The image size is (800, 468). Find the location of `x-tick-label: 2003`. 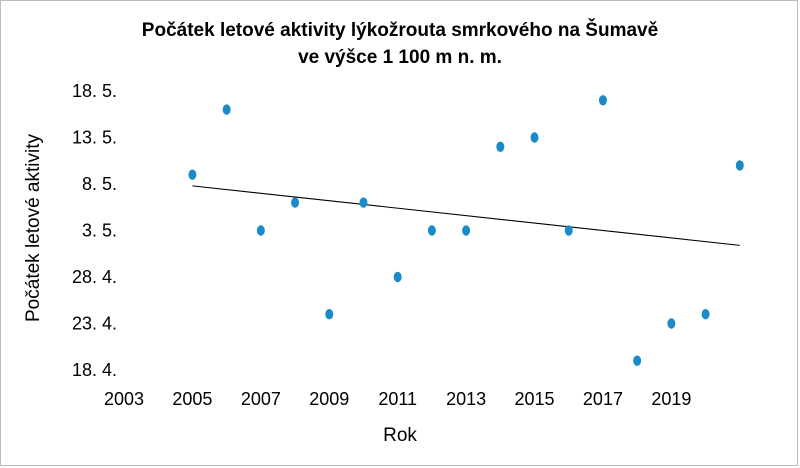

x-tick-label: 2003 is located at coordinates (124, 399).